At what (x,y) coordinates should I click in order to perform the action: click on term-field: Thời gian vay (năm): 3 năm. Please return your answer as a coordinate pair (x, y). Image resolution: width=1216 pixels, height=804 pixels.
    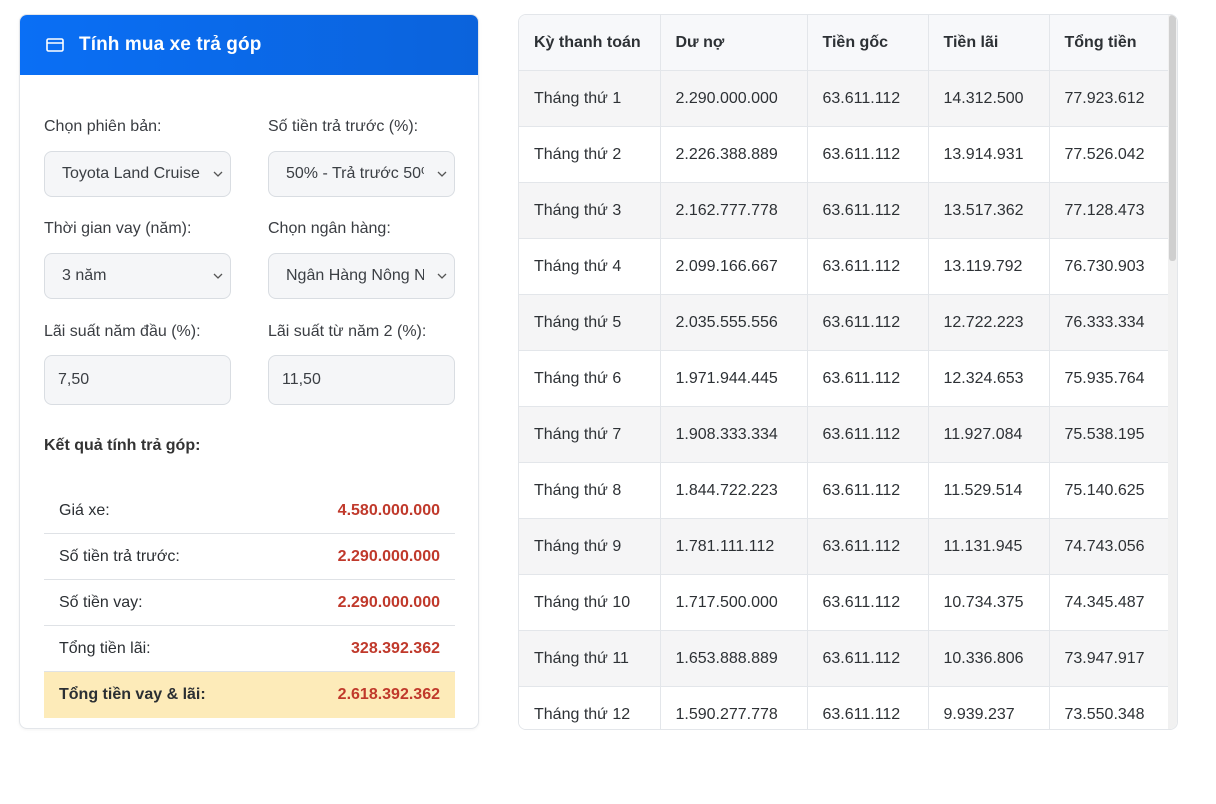
    Looking at the image, I should click on (137, 259).